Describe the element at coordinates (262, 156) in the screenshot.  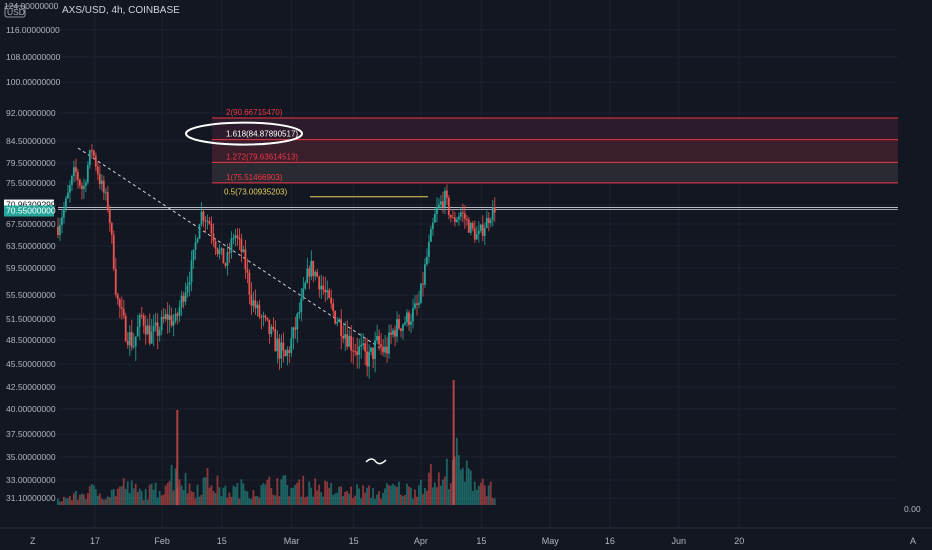
I see `fib-level-label: 1.272(79.63614513)` at that location.